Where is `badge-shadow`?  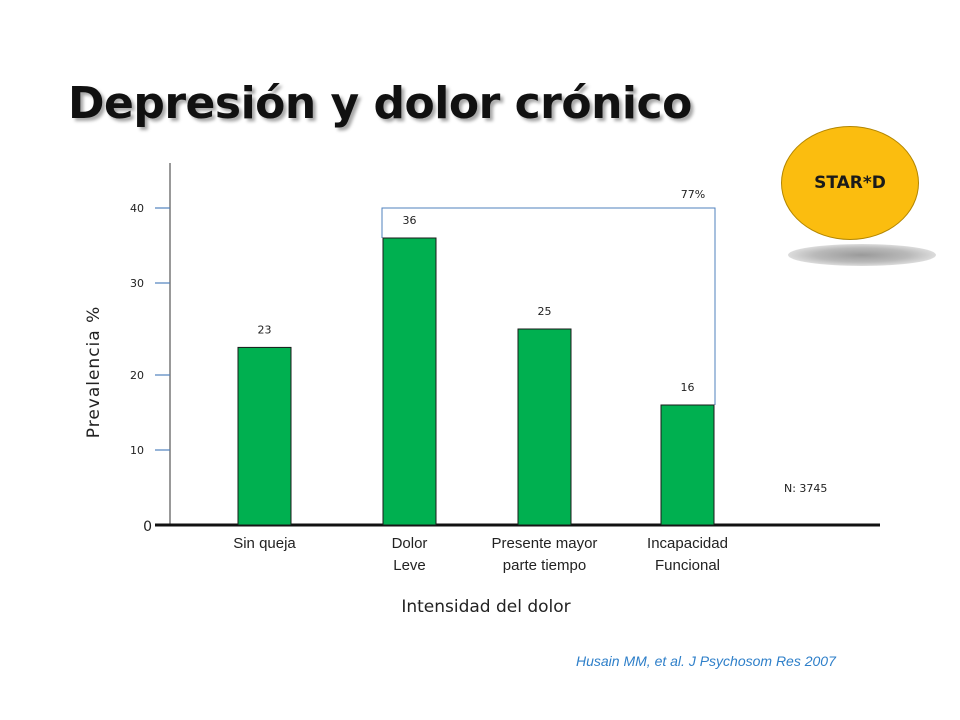
badge-shadow is located at coordinates (862, 255).